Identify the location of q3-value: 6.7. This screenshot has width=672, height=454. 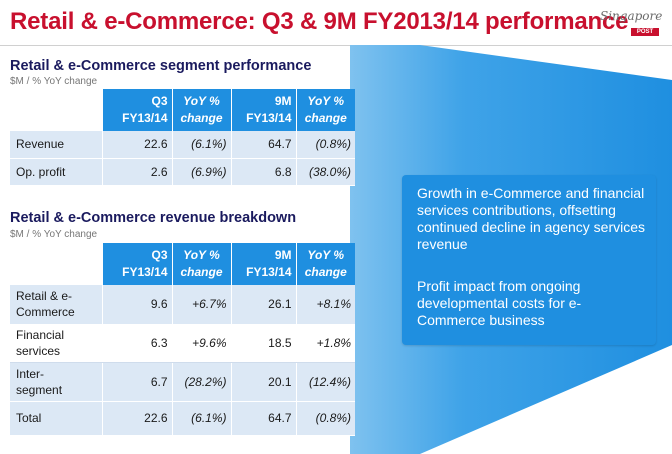
(137, 382).